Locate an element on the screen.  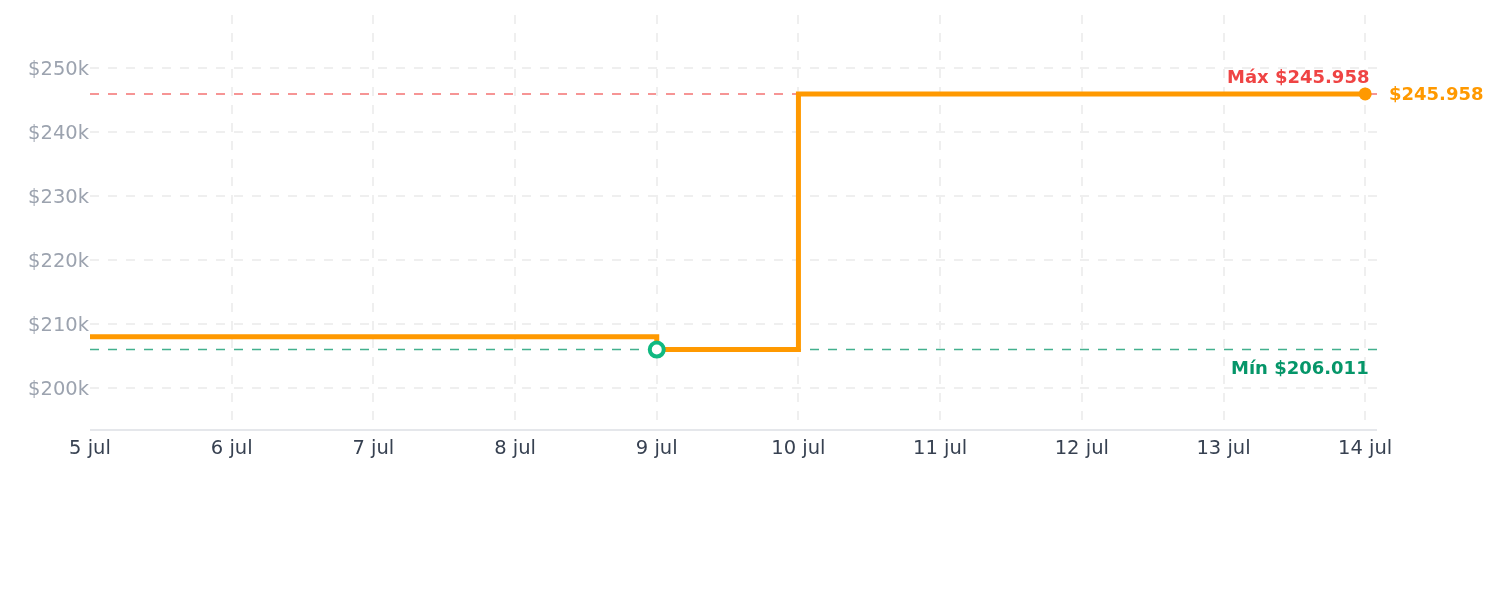
y-tick-label: $220k is located at coordinates (59, 260).